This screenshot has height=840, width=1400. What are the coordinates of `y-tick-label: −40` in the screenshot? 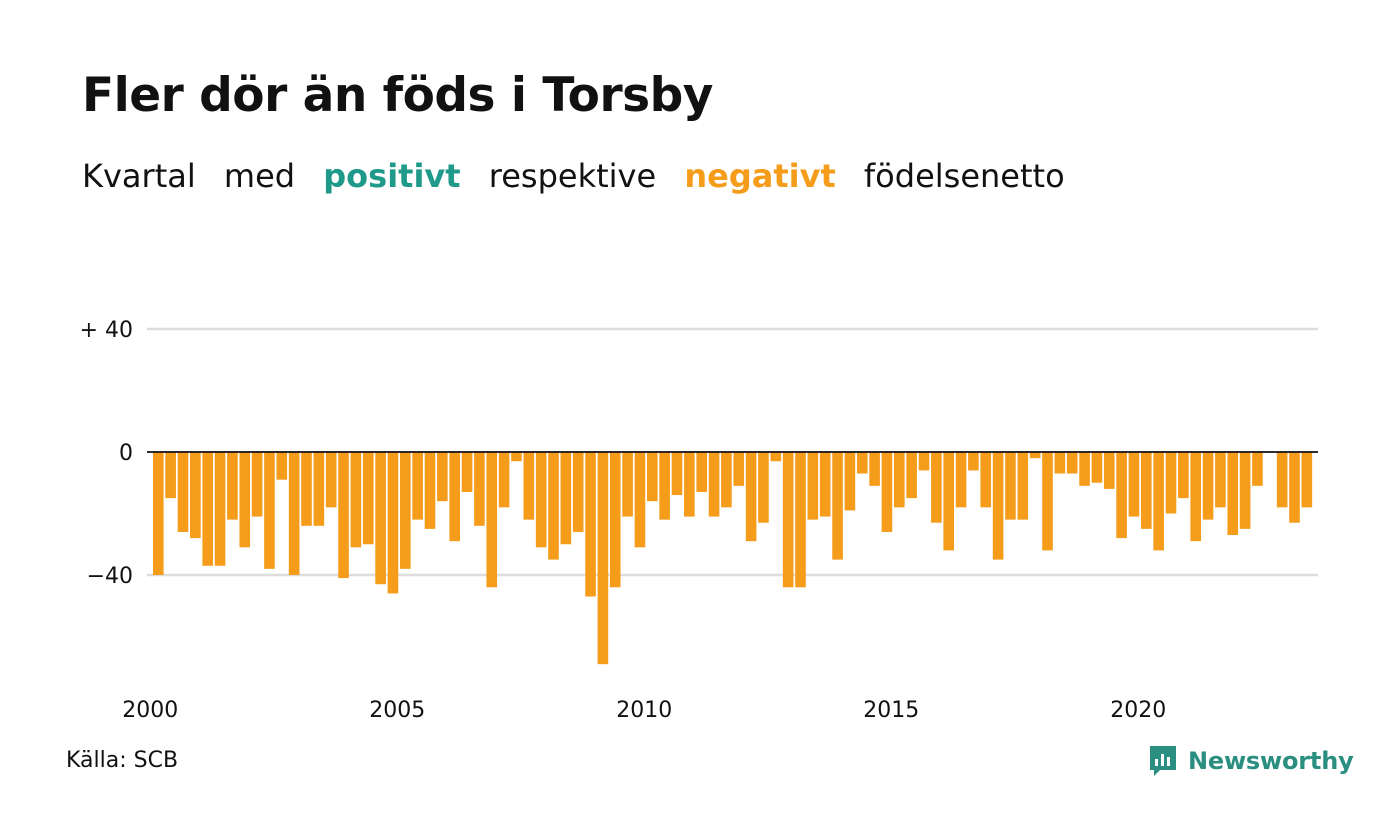 It's located at (110, 576).